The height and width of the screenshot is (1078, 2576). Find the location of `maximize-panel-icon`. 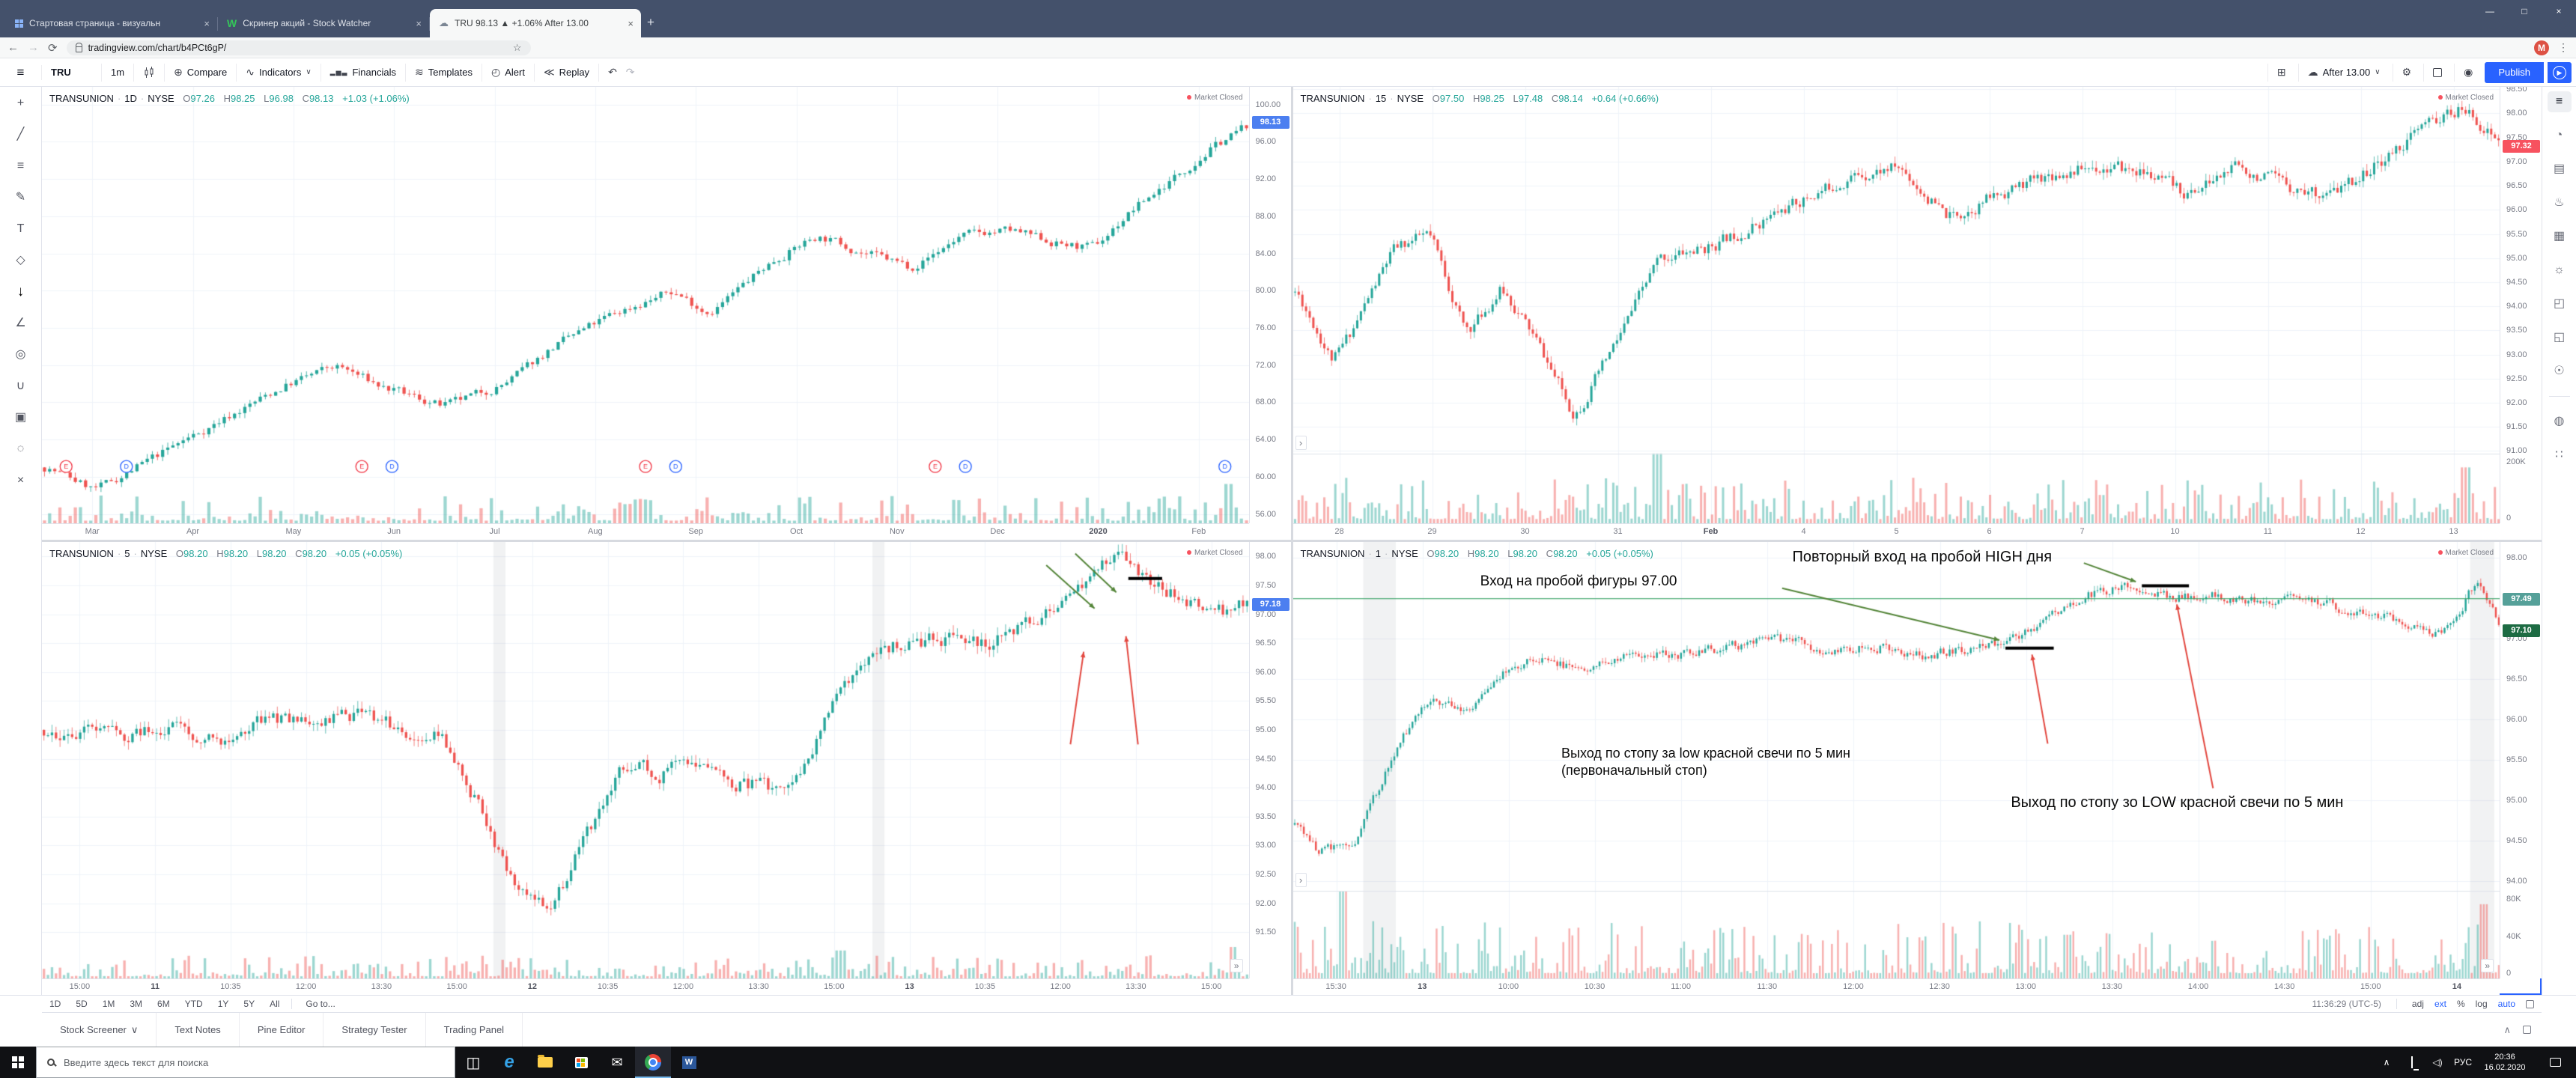

maximize-panel-icon is located at coordinates (2527, 1030).